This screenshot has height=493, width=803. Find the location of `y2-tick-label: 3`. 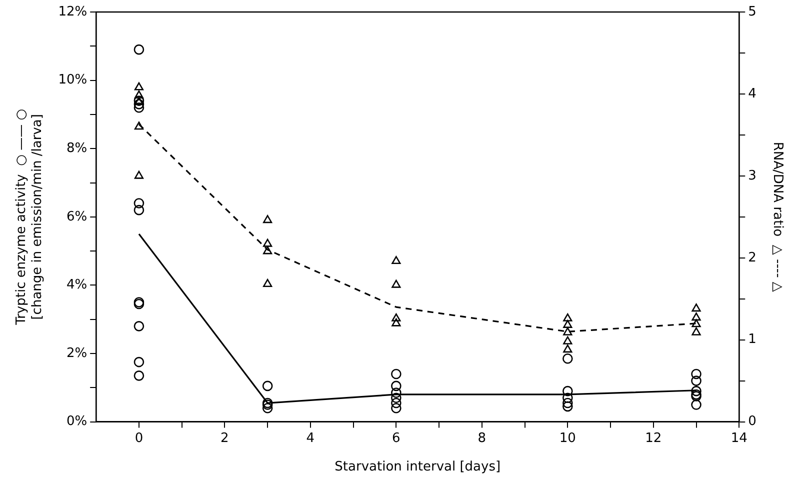

y2-tick-label: 3 is located at coordinates (752, 176).